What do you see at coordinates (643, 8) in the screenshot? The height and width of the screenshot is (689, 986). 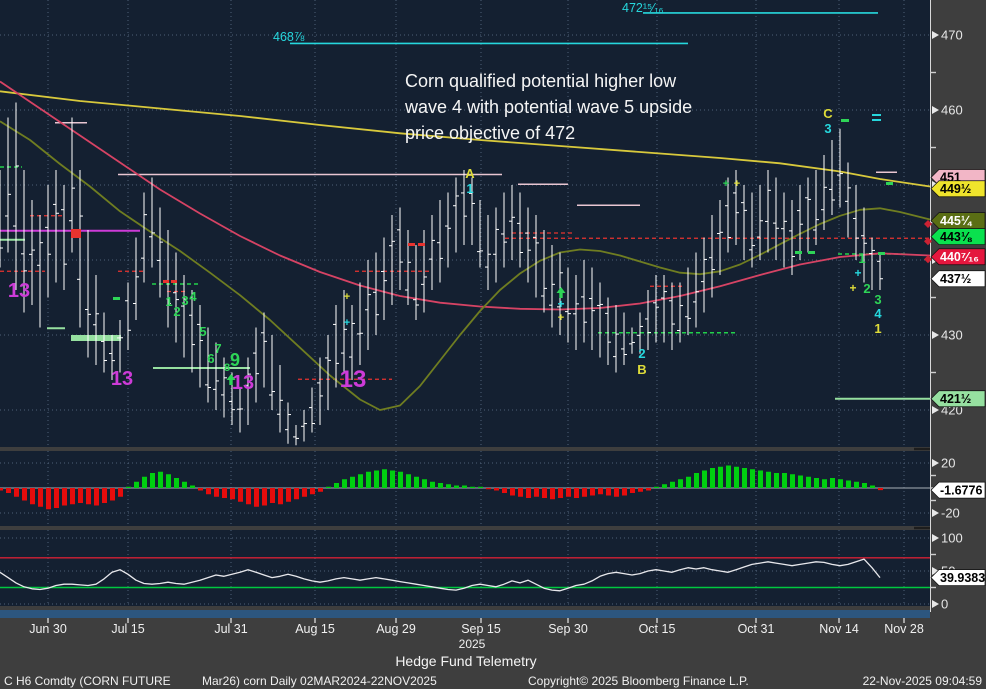 I see `objective-price-label: 472¹⁵⁄₁₆` at bounding box center [643, 8].